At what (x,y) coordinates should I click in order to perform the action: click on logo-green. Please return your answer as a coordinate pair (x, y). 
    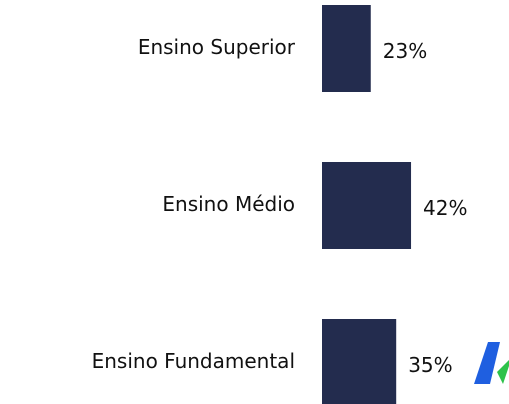
    Looking at the image, I should click on (503, 372).